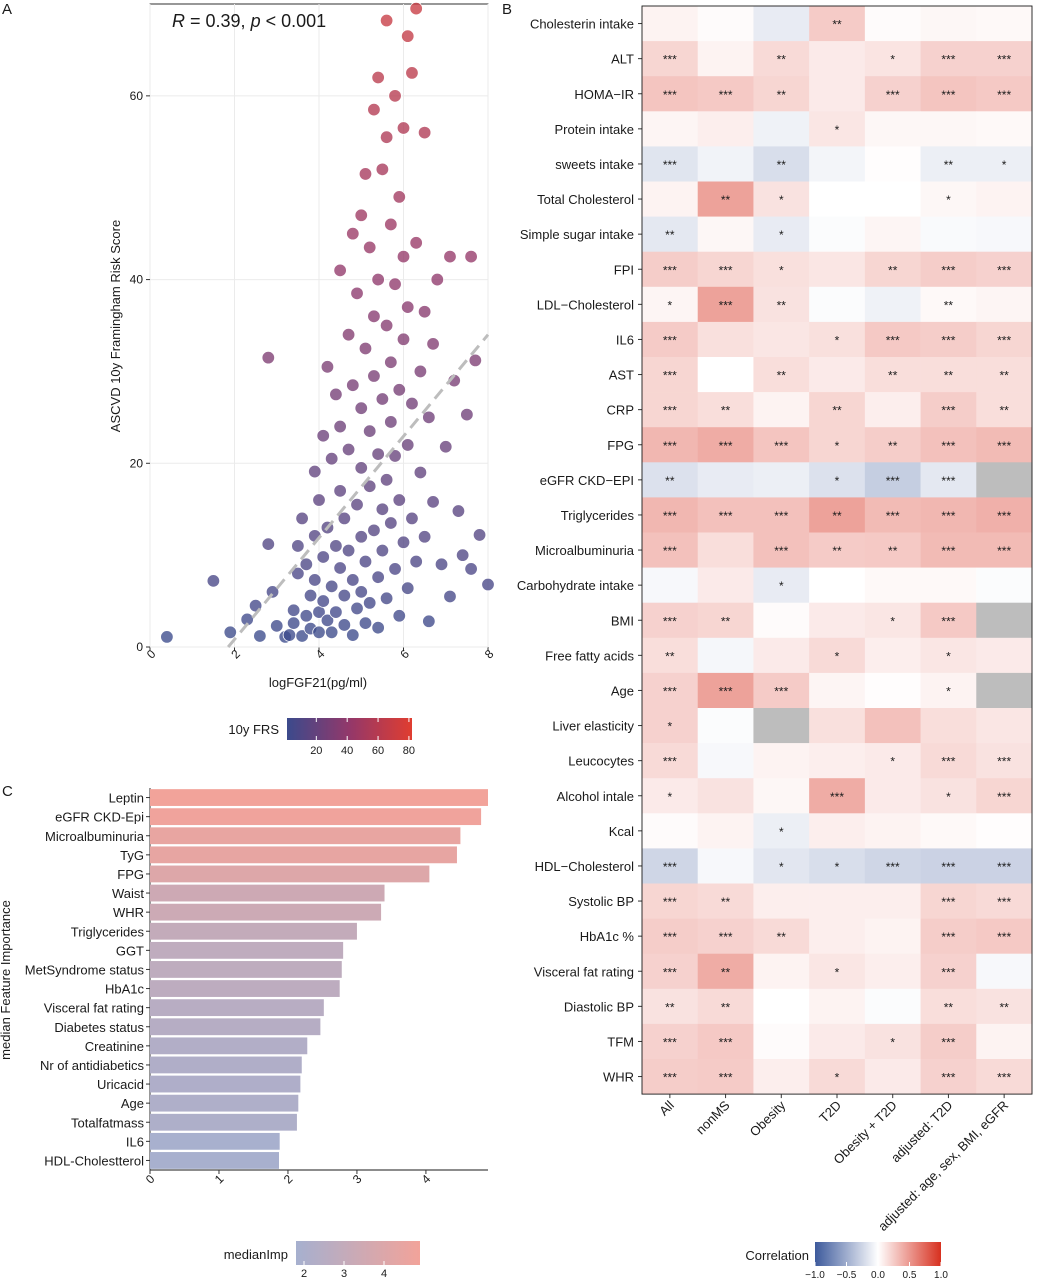 The height and width of the screenshot is (1280, 1038). Describe the element at coordinates (128, 893) in the screenshot. I see `bar-category-label: Waist` at that location.